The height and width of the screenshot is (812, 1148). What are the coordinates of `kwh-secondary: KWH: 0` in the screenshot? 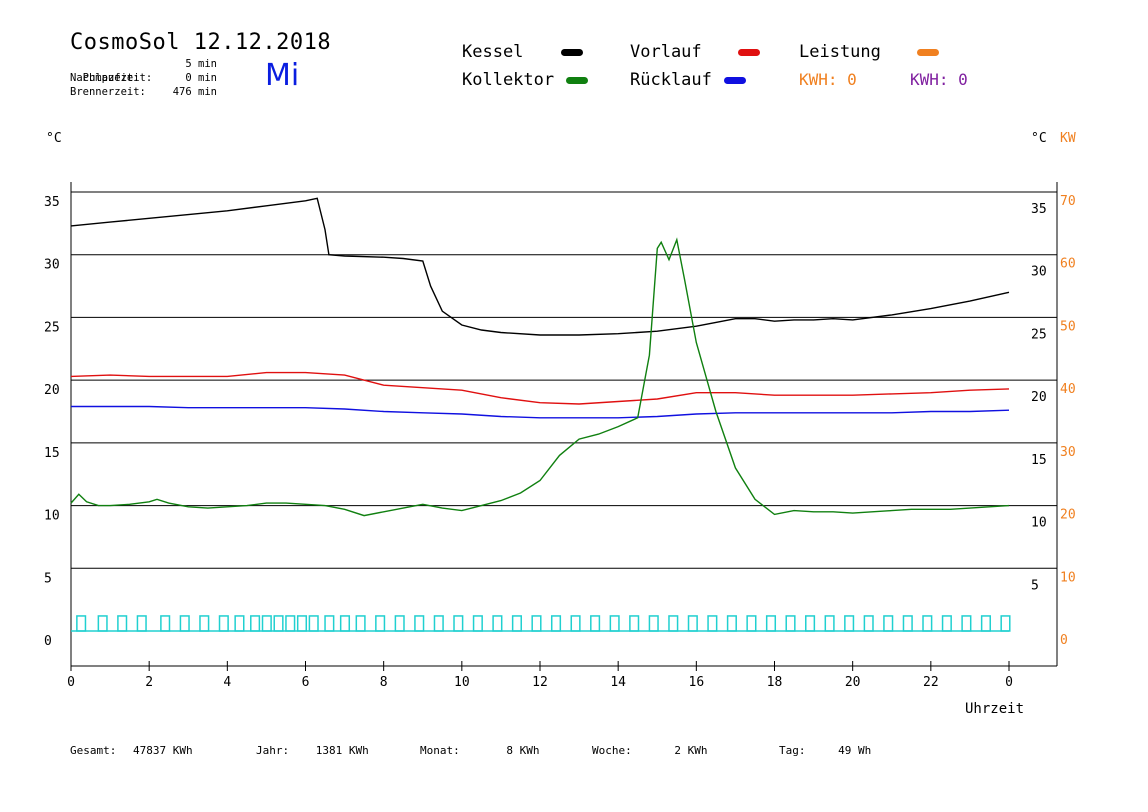 It's located at (939, 79).